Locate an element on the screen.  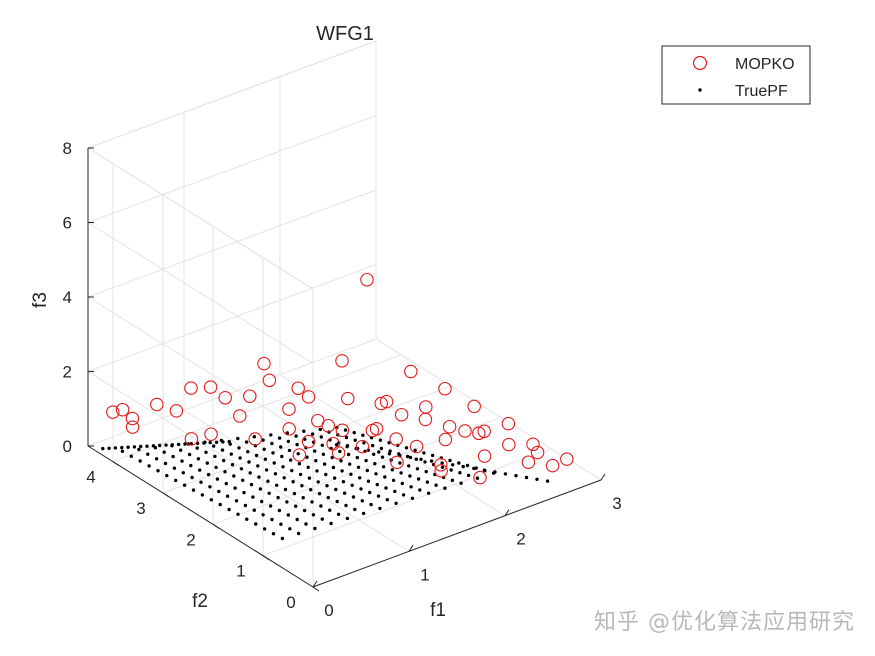
watermark: 知乎 @优化算法应用研究 is located at coordinates (724, 622).